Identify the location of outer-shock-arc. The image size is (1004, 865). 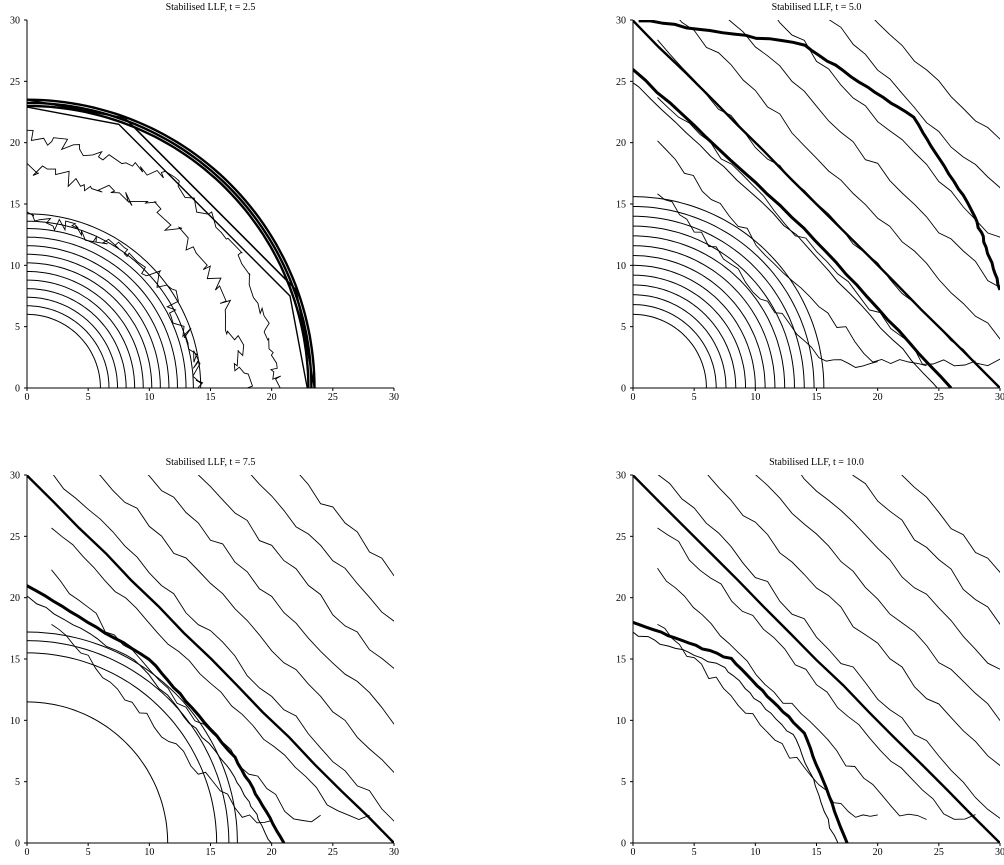
(819, 155).